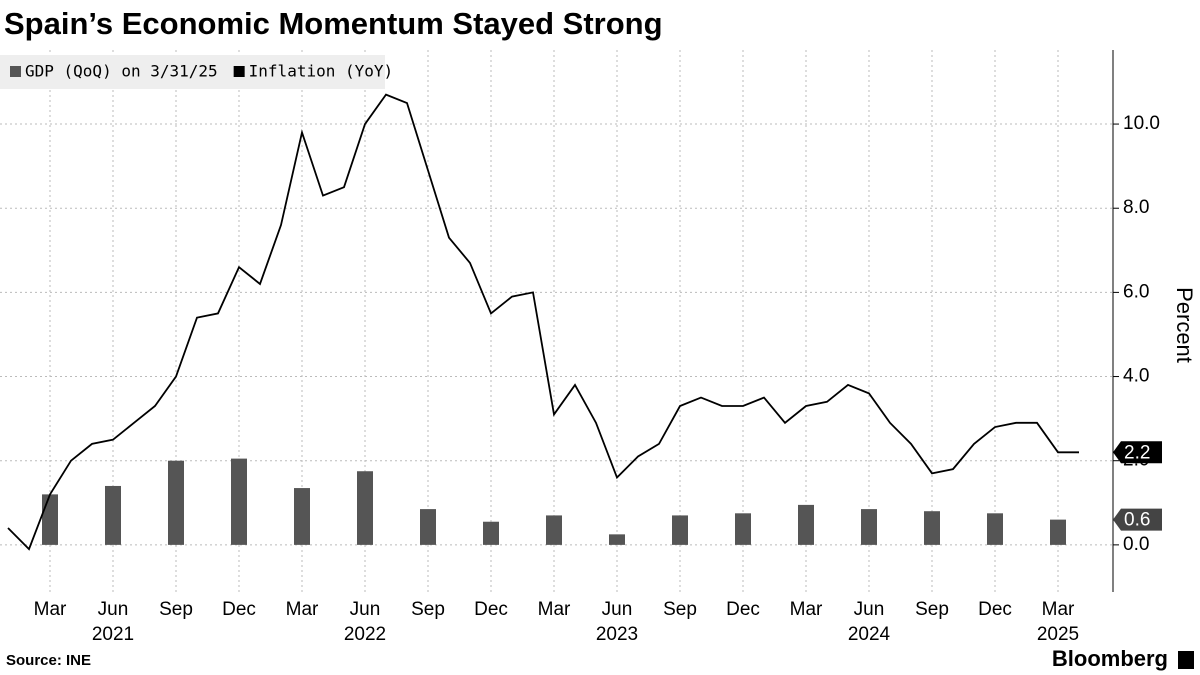 This screenshot has height=675, width=1200. What do you see at coordinates (1184, 325) in the screenshot?
I see `y-axis-label: Percent` at bounding box center [1184, 325].